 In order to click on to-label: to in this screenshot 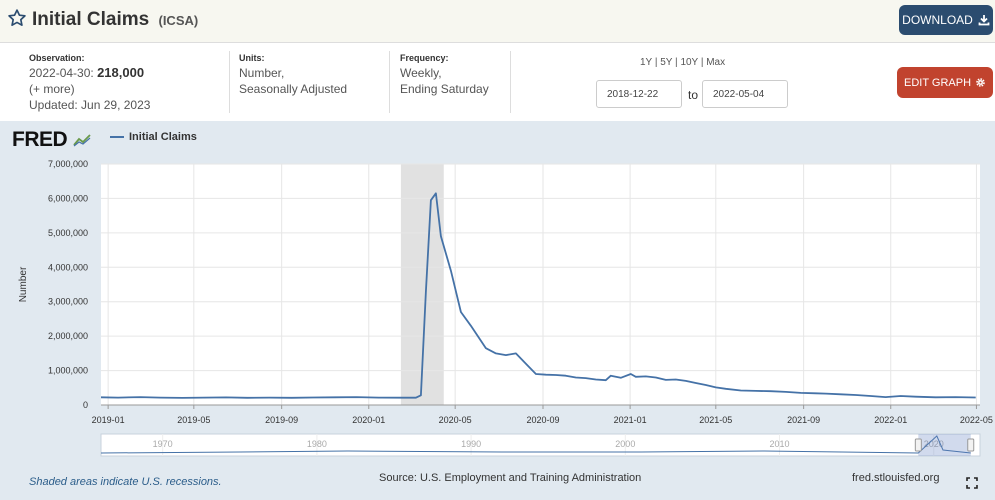, I will do `click(693, 95)`.